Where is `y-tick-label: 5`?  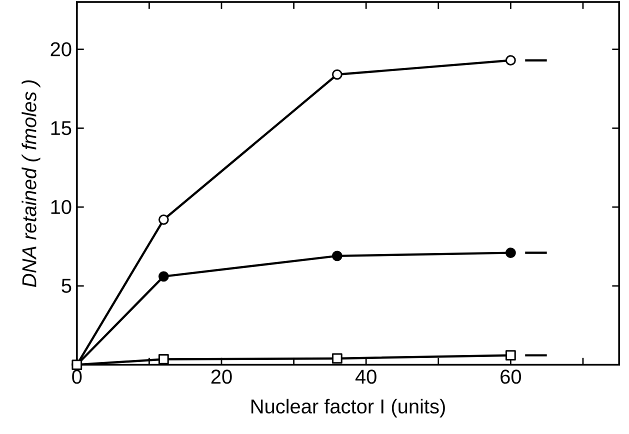
y-tick-label: 5 is located at coordinates (67, 286).